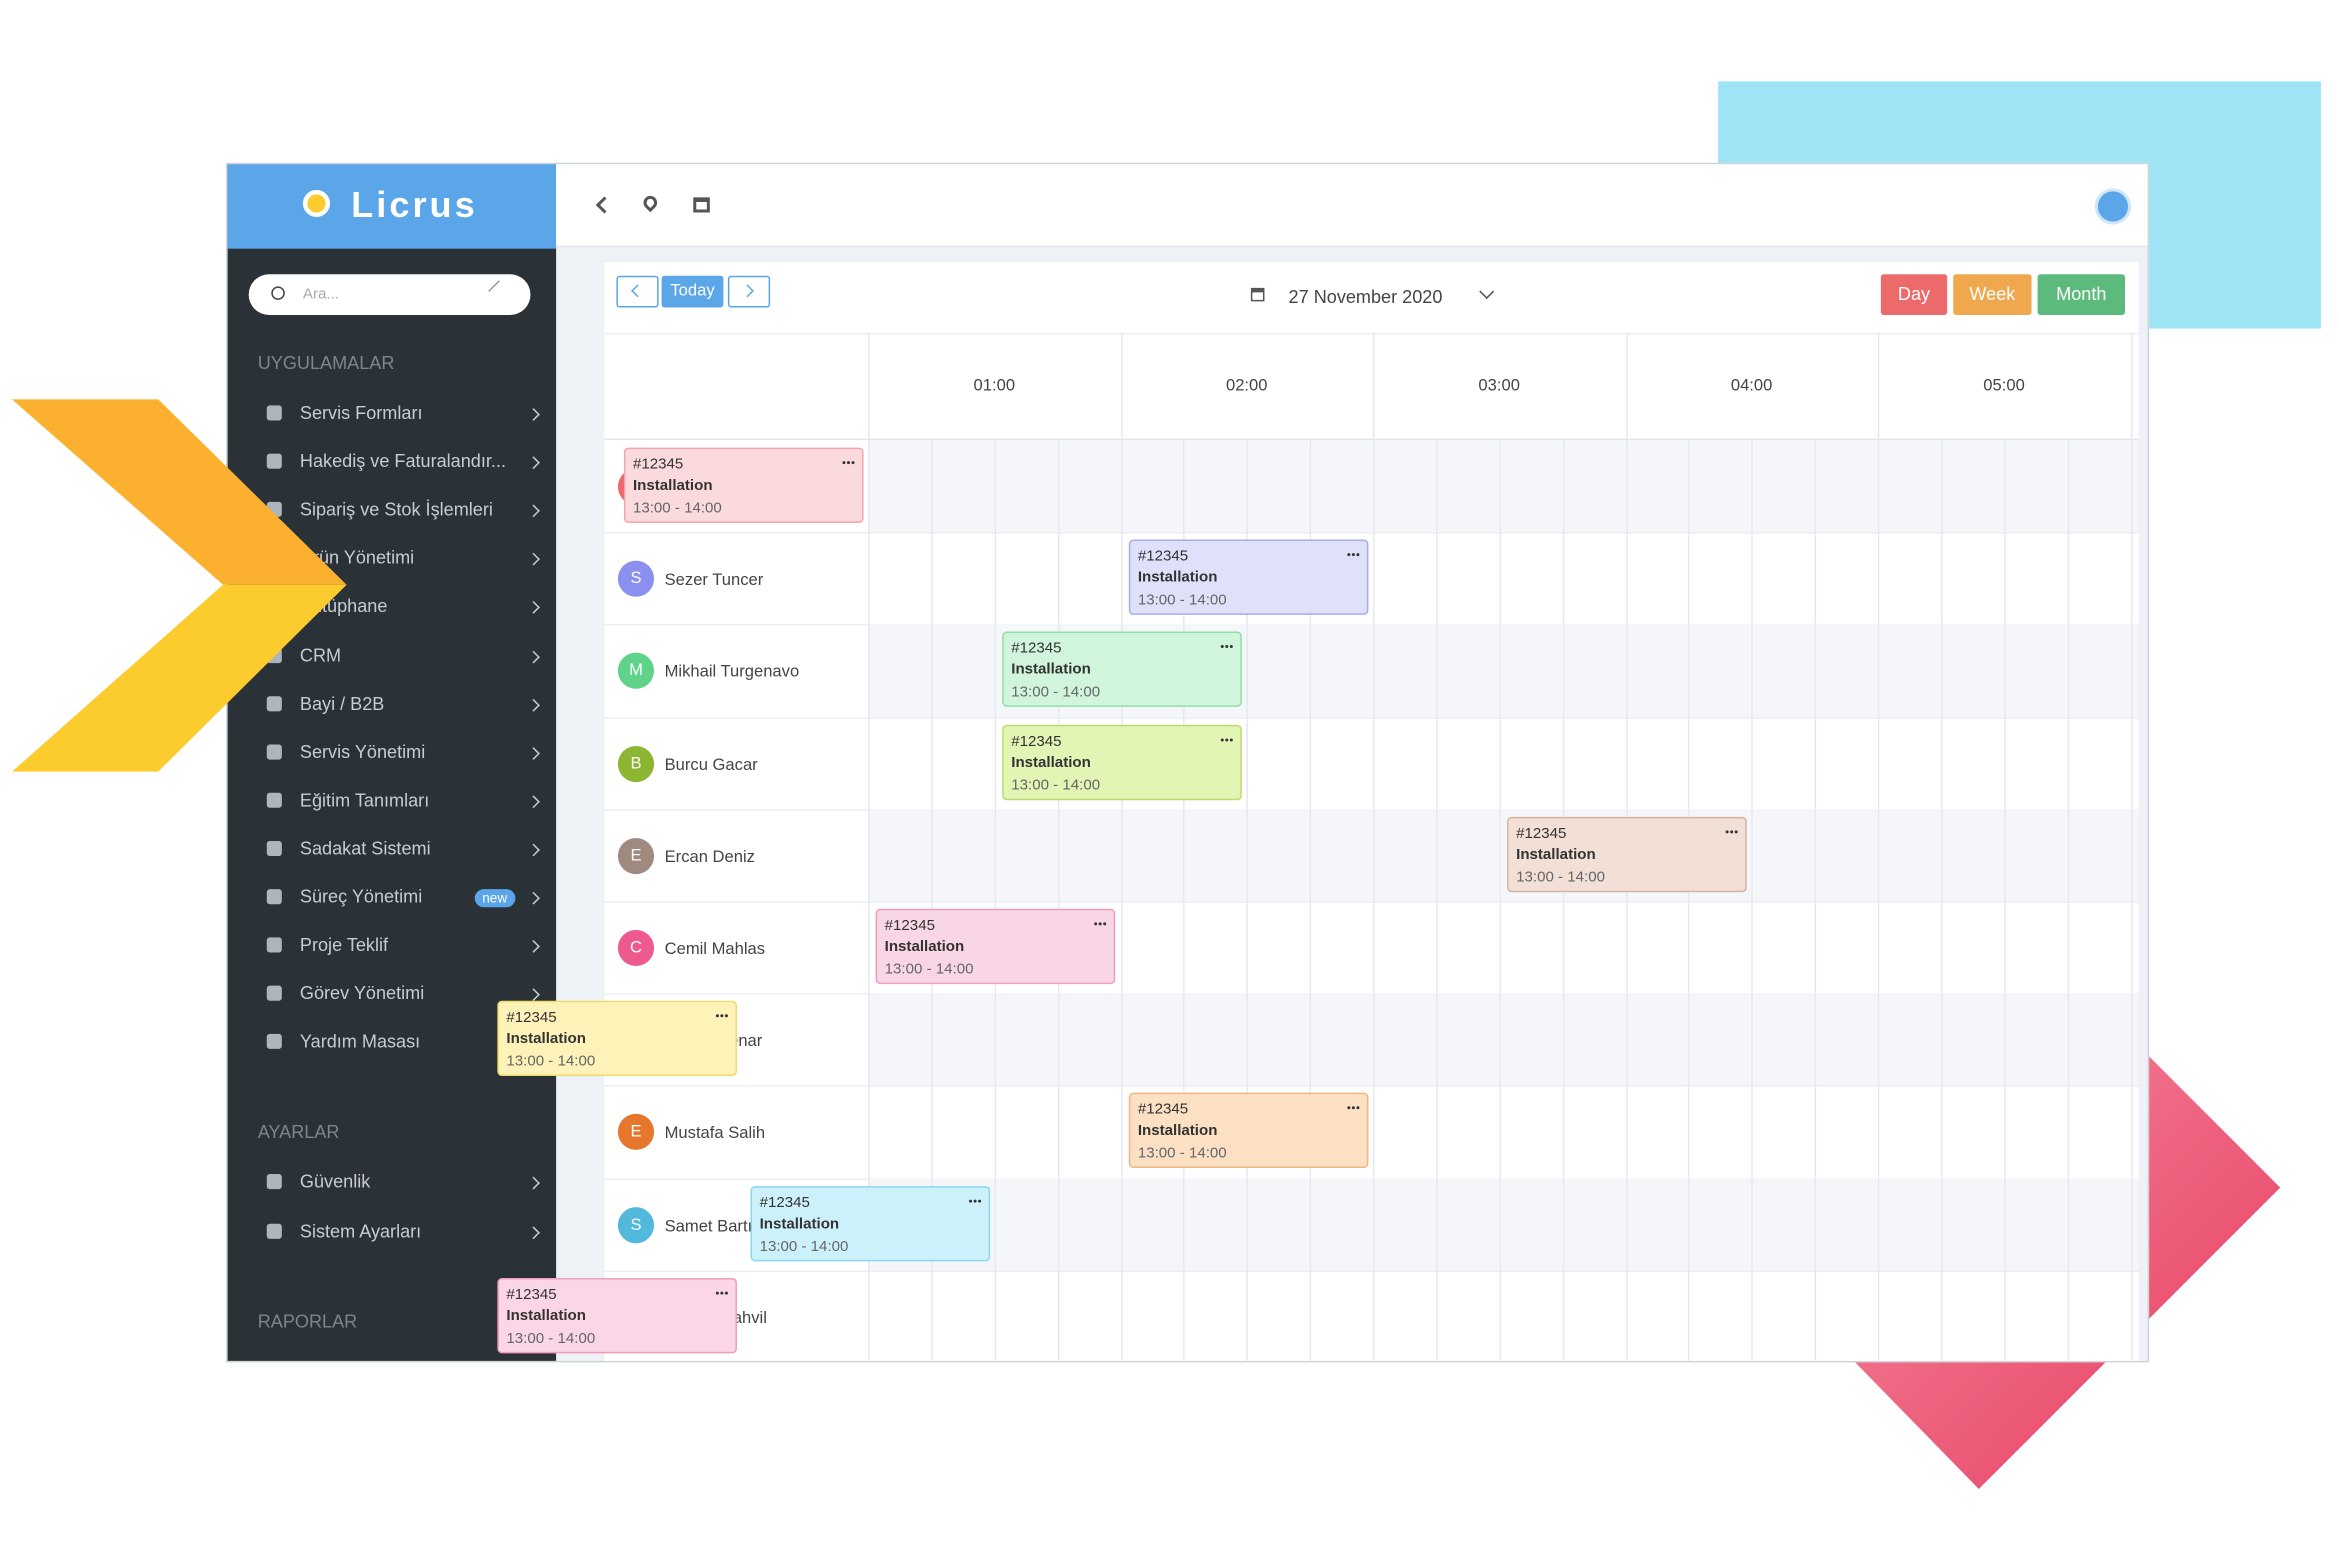  I want to click on location-icon, so click(650, 203).